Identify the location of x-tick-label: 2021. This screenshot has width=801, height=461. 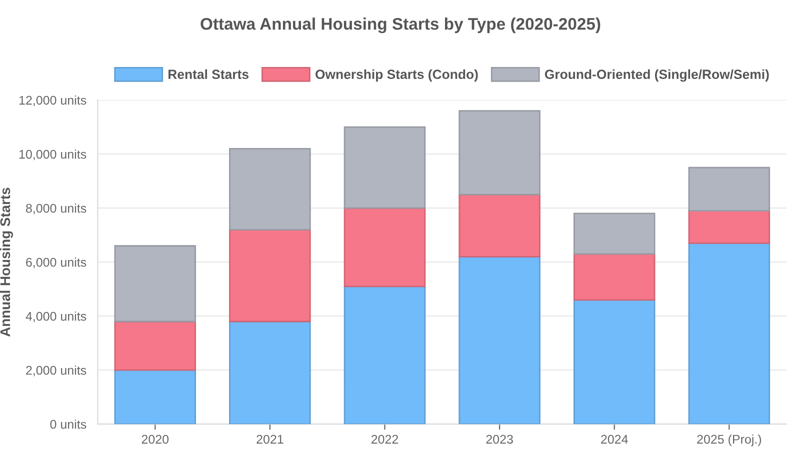
(270, 439).